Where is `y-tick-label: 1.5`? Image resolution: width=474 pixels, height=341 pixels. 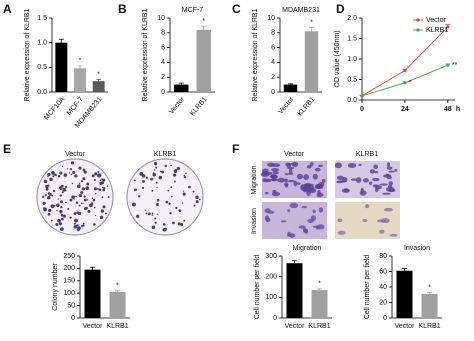 y-tick-label: 1.5 is located at coordinates (42, 18).